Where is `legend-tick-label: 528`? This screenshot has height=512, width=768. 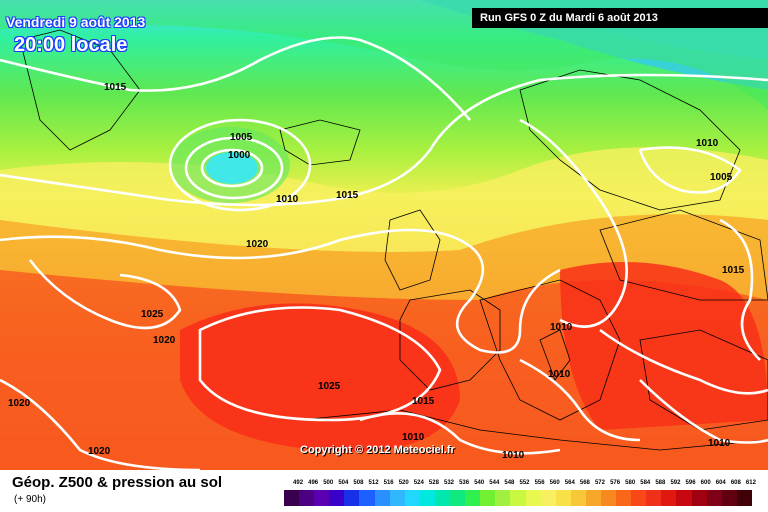
legend-tick-label: 528 is located at coordinates (433, 483).